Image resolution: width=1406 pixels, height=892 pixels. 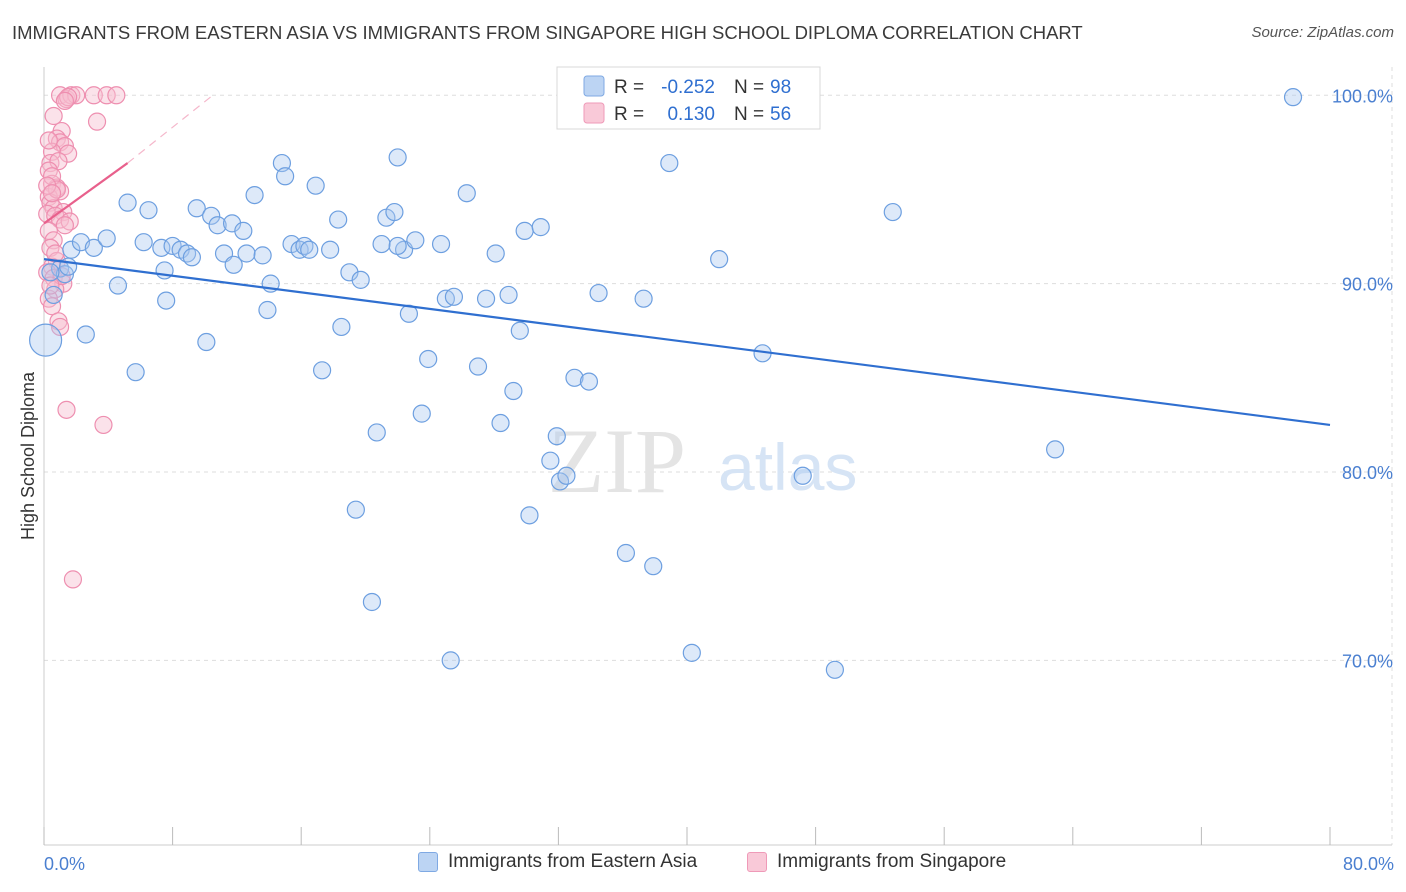 What do you see at coordinates (86, 193) in the screenshot?
I see `trend-line-singapore` at bounding box center [86, 193].